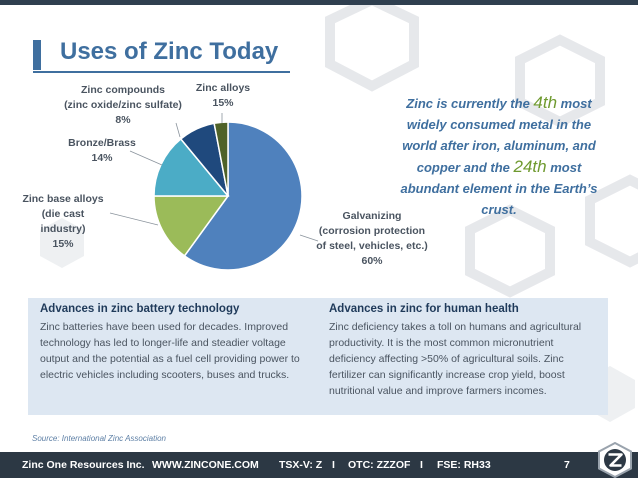 The image size is (638, 478). What do you see at coordinates (102, 151) in the screenshot?
I see `label-bronze-brass: Bronze/Brass 14%` at bounding box center [102, 151].